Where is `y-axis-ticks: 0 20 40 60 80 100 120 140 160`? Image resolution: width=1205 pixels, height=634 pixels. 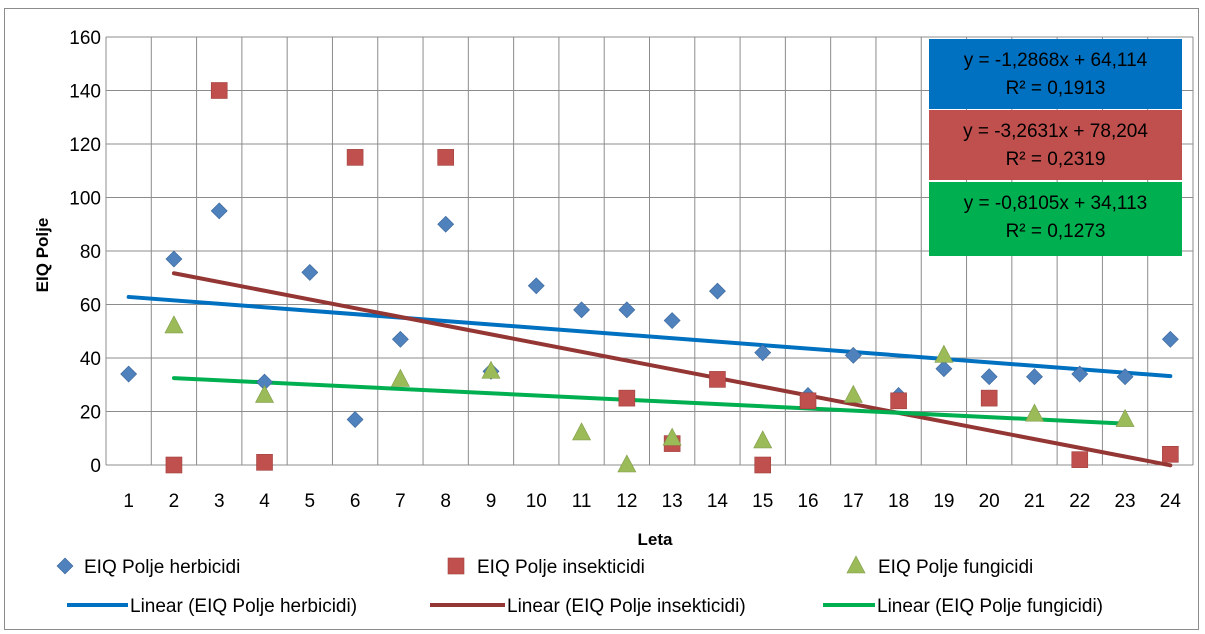
y-axis-ticks: 0 20 40 60 80 100 120 140 160 is located at coordinates (85, 252).